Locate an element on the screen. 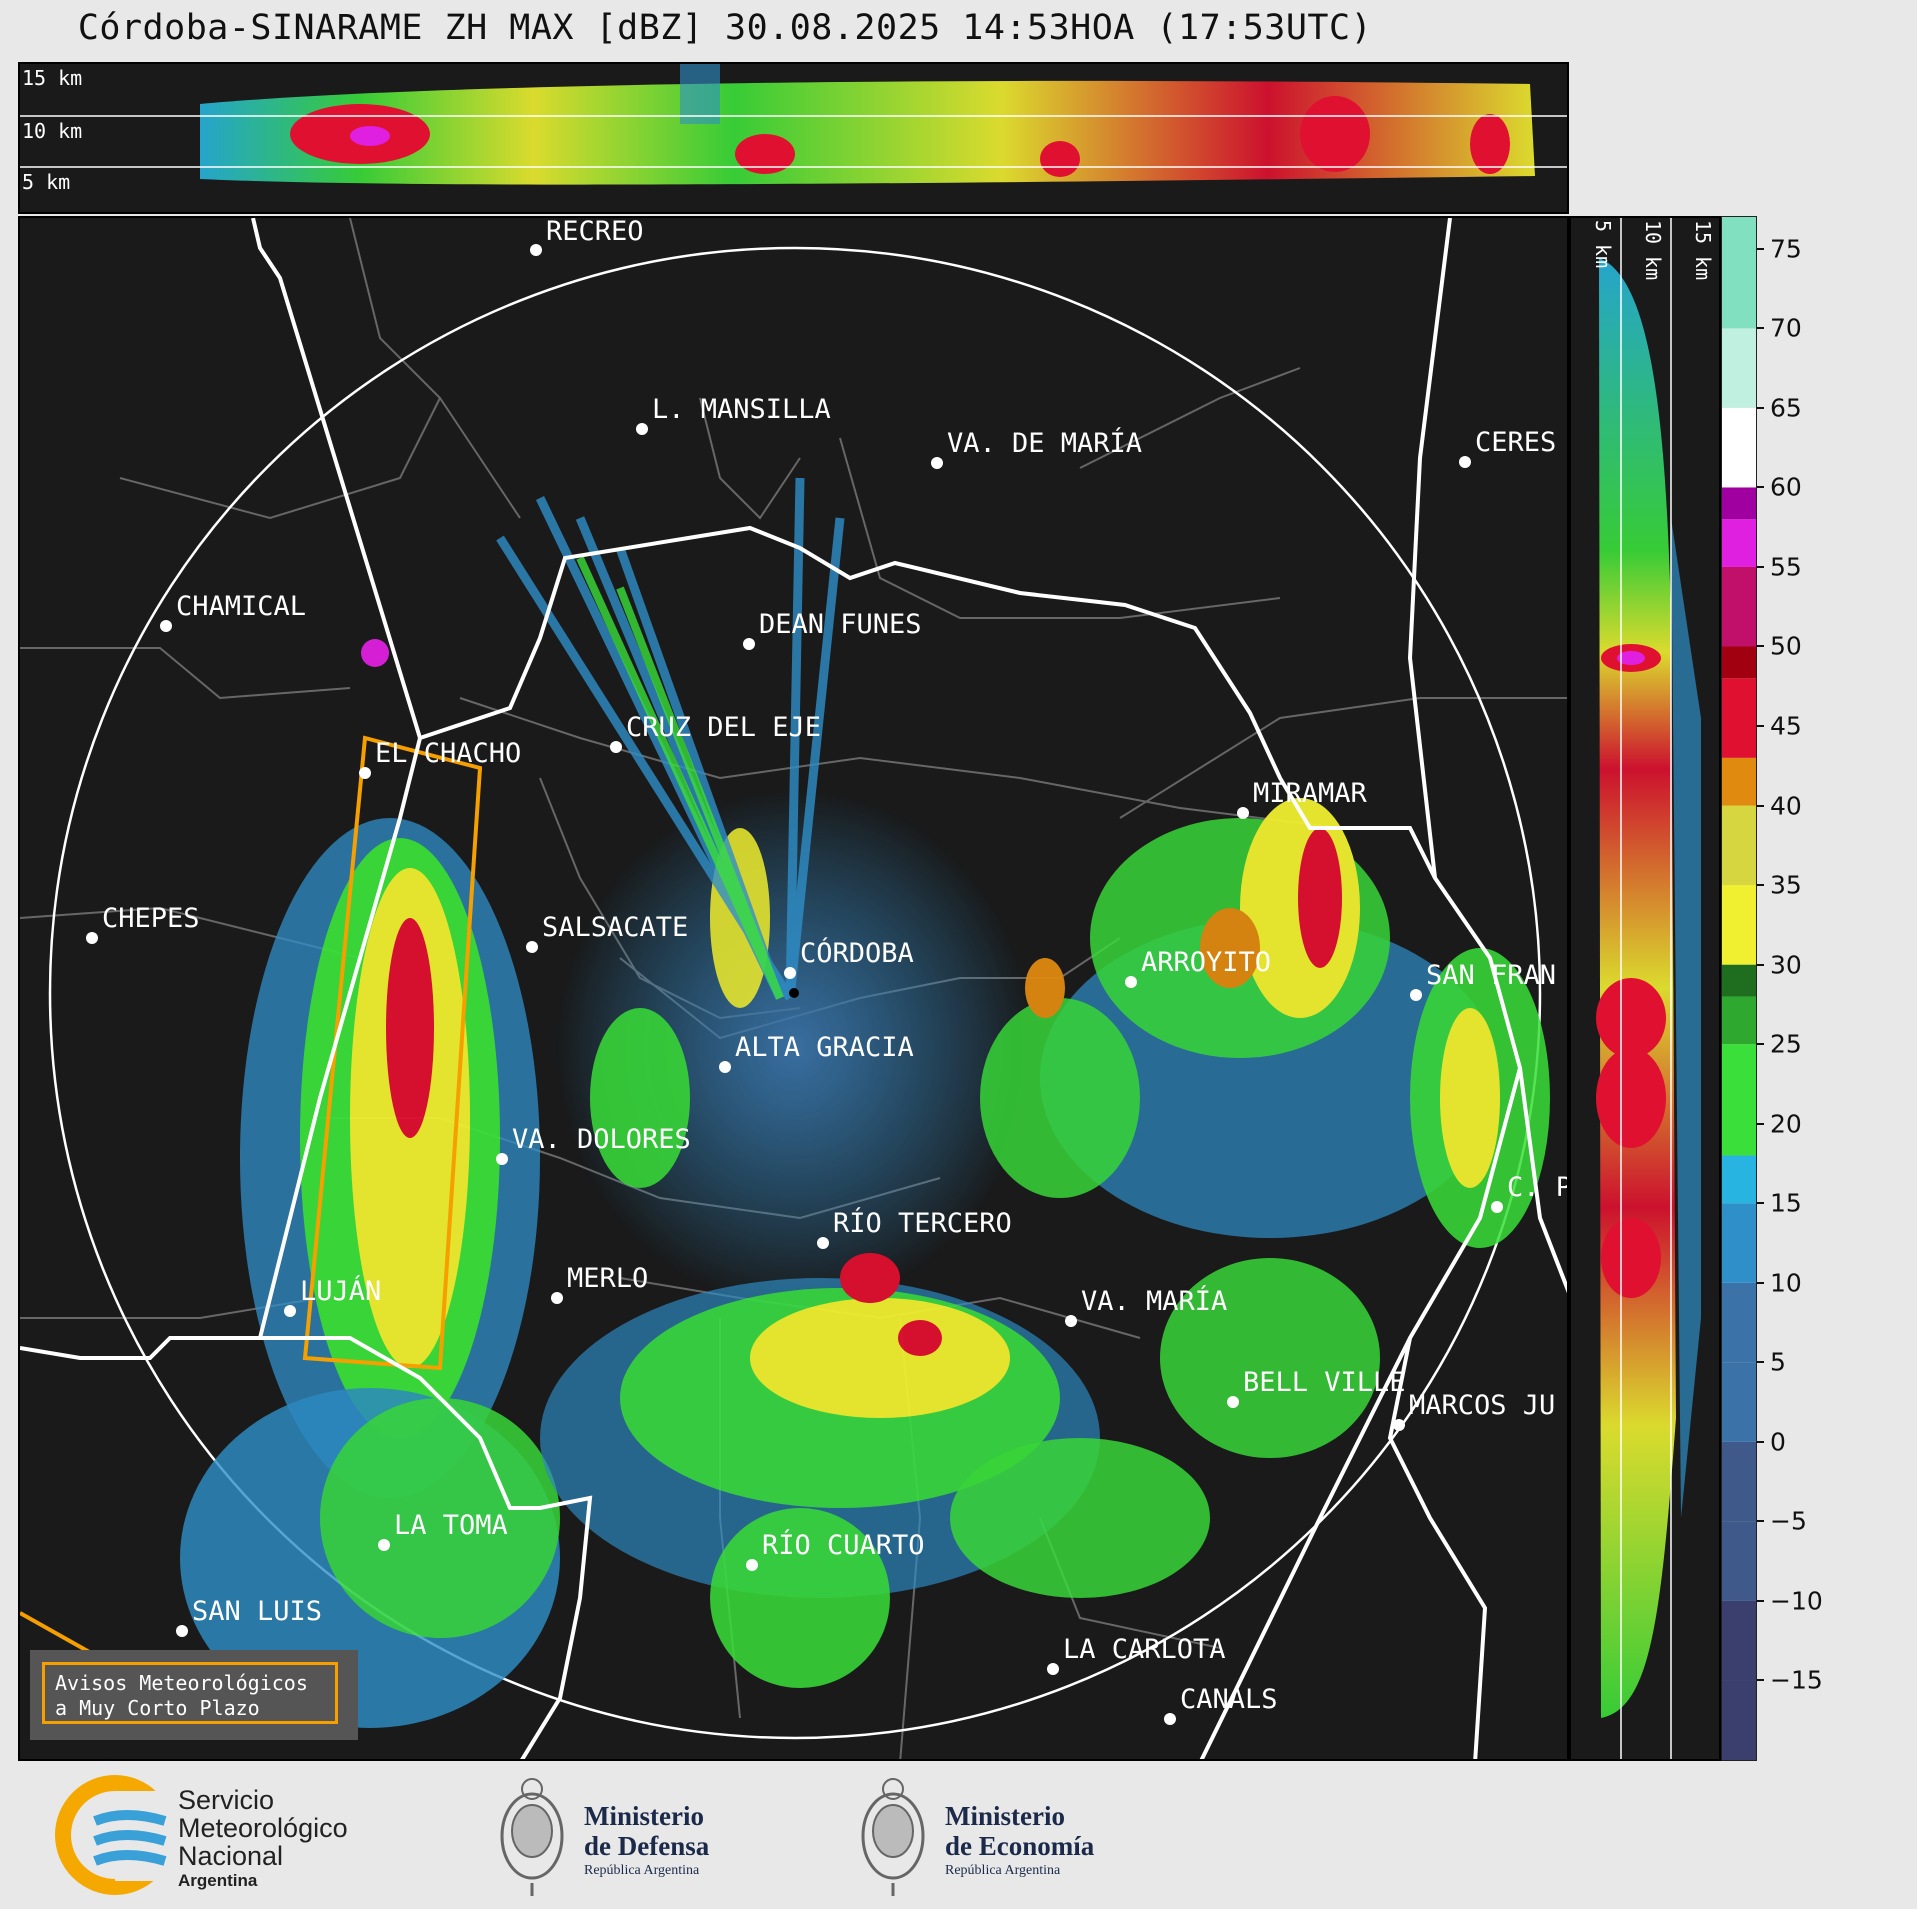 This screenshot has height=1909, width=1917. defensa-coat-of-arms-icon is located at coordinates (532, 1837).